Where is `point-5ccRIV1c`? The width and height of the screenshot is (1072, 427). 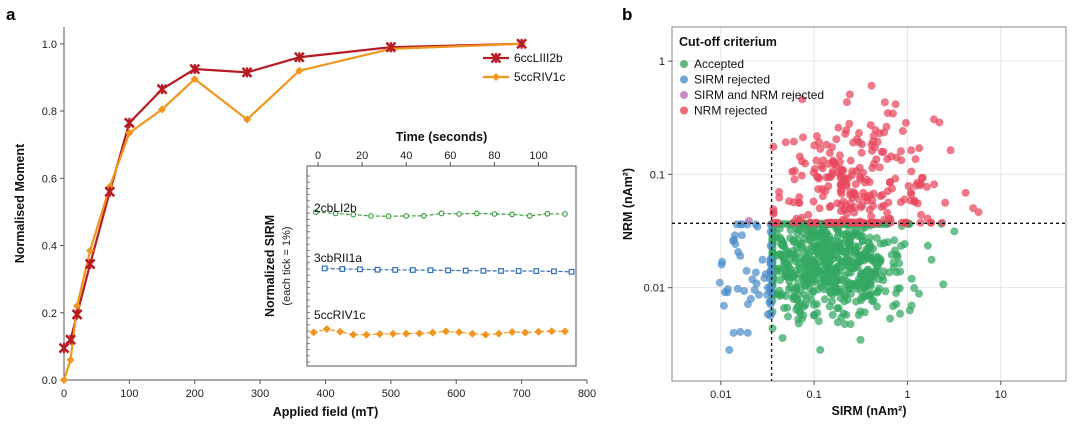 point-5ccRIV1c is located at coordinates (162, 109).